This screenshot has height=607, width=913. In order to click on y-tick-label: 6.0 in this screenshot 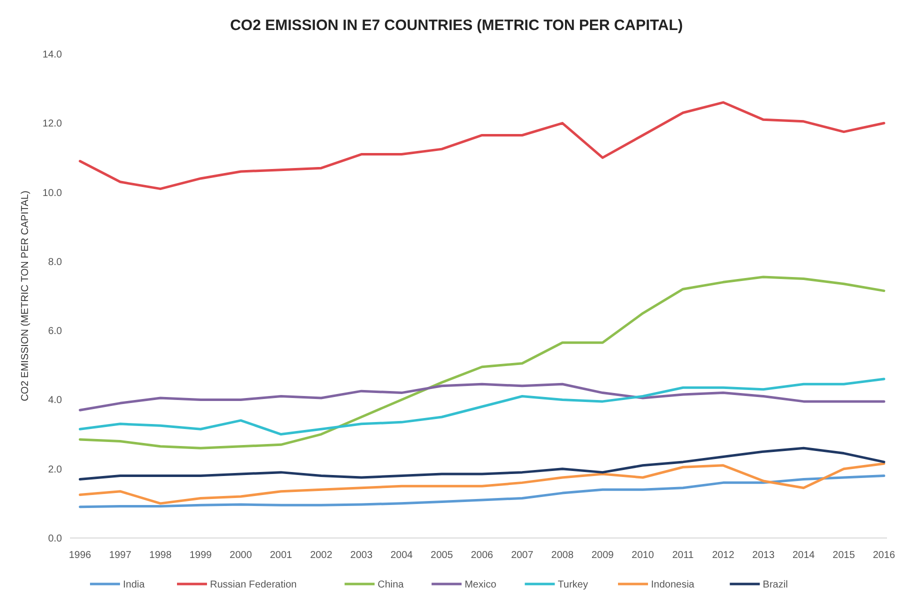, I will do `click(55, 332)`.